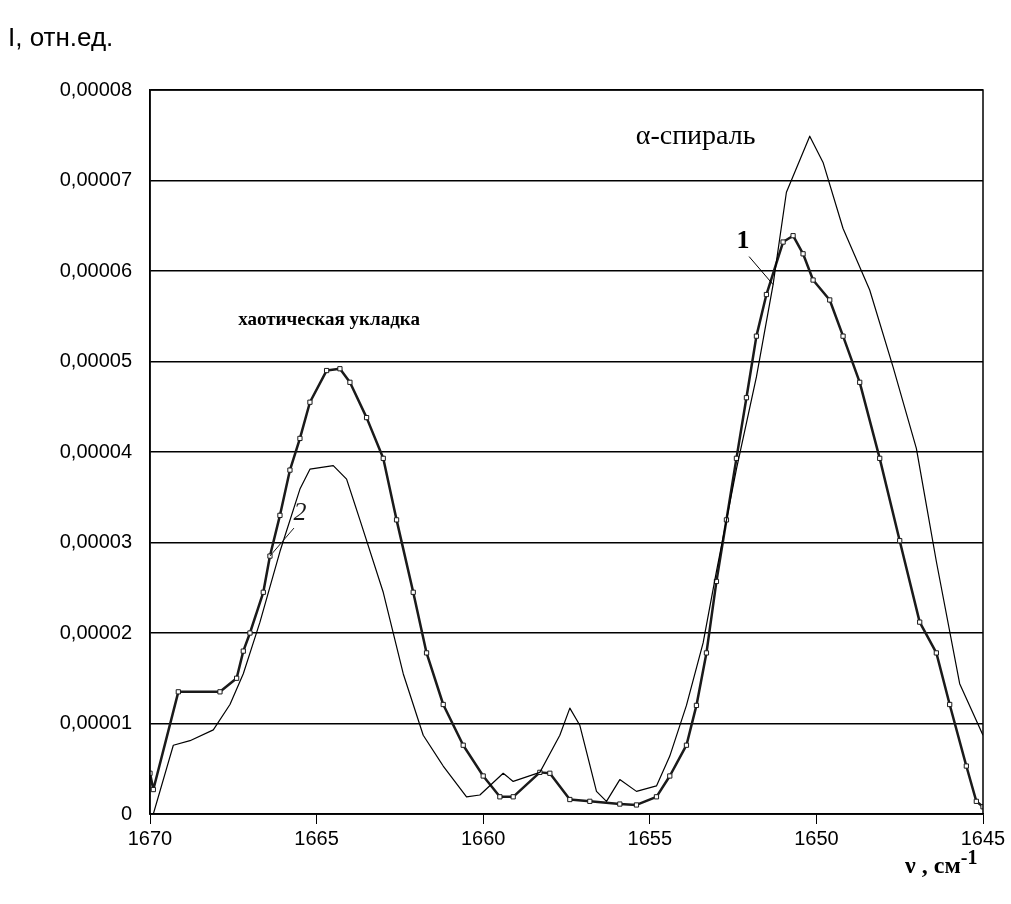 The width and height of the screenshot is (1011, 904). I want to click on x-tick-label: 1655, so click(650, 837).